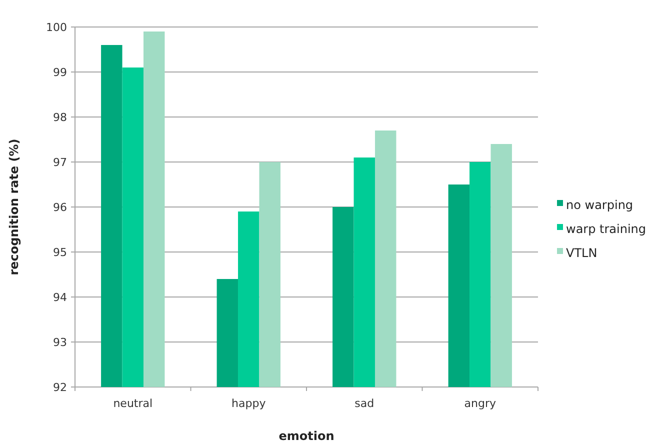  I want to click on y-tick-label: 92, so click(60, 387).